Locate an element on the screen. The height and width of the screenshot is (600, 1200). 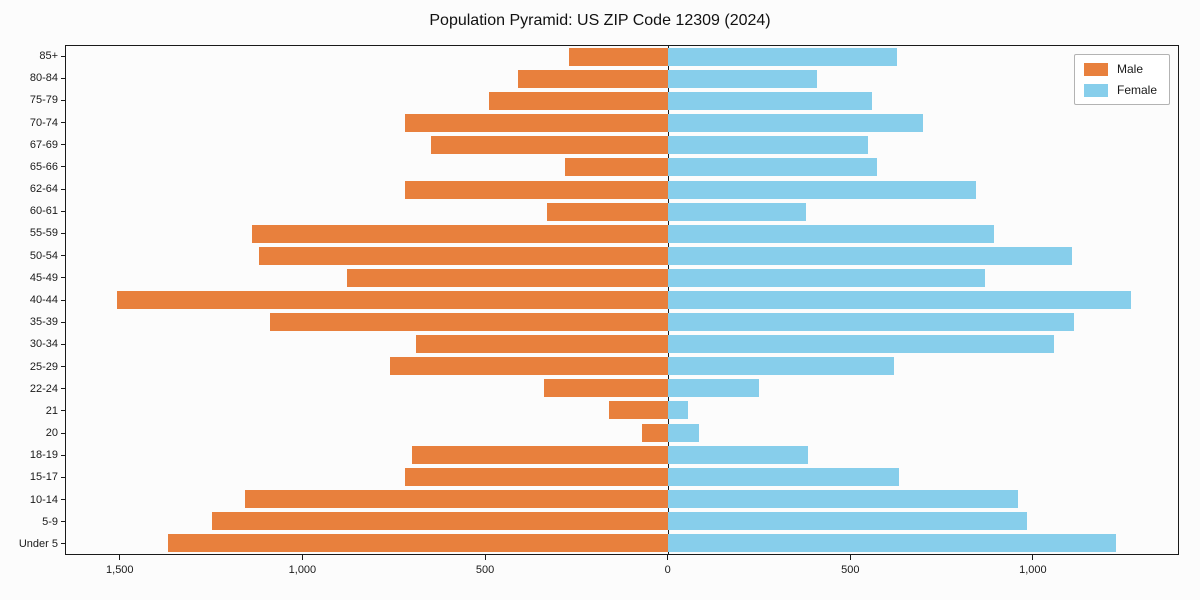
legend-item-female: Female is located at coordinates (1120, 90).